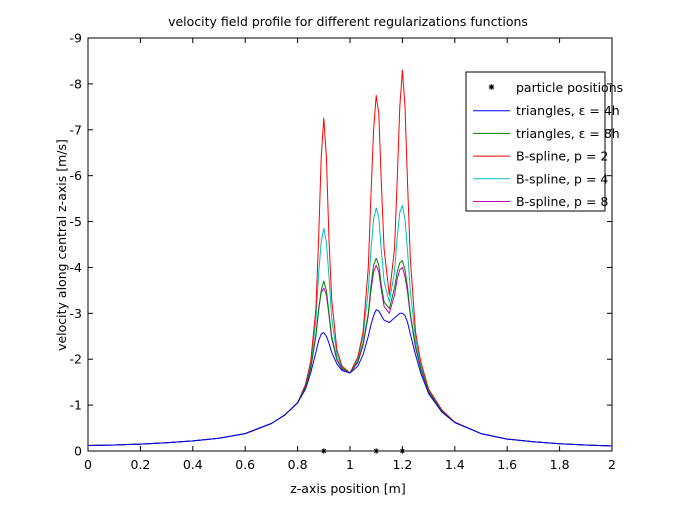 The width and height of the screenshot is (676, 507). I want to click on legend-label: B-spline, p = 4, so click(562, 178).